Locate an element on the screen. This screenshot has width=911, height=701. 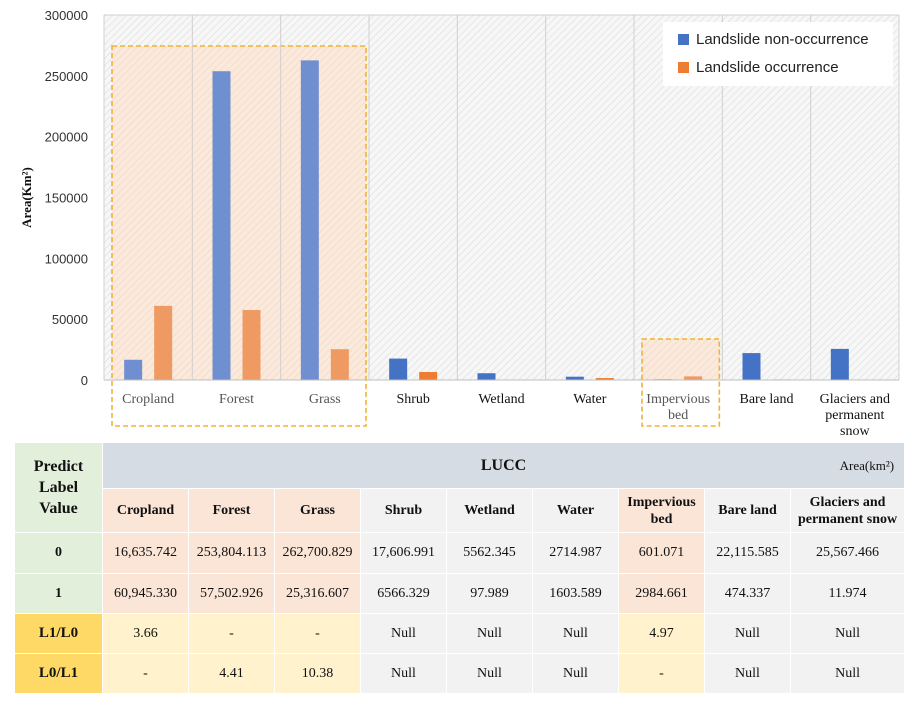
row-label: 1 is located at coordinates (58, 593).